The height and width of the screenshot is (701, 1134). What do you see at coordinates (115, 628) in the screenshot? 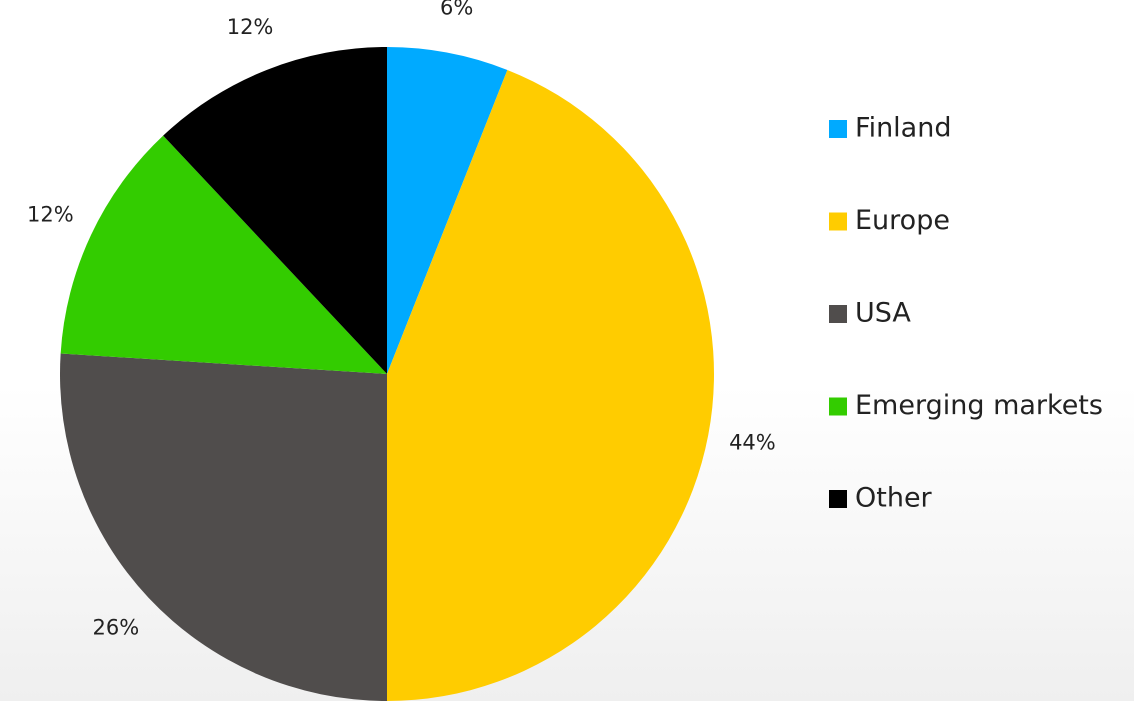
I see `data-label: 26%` at bounding box center [115, 628].